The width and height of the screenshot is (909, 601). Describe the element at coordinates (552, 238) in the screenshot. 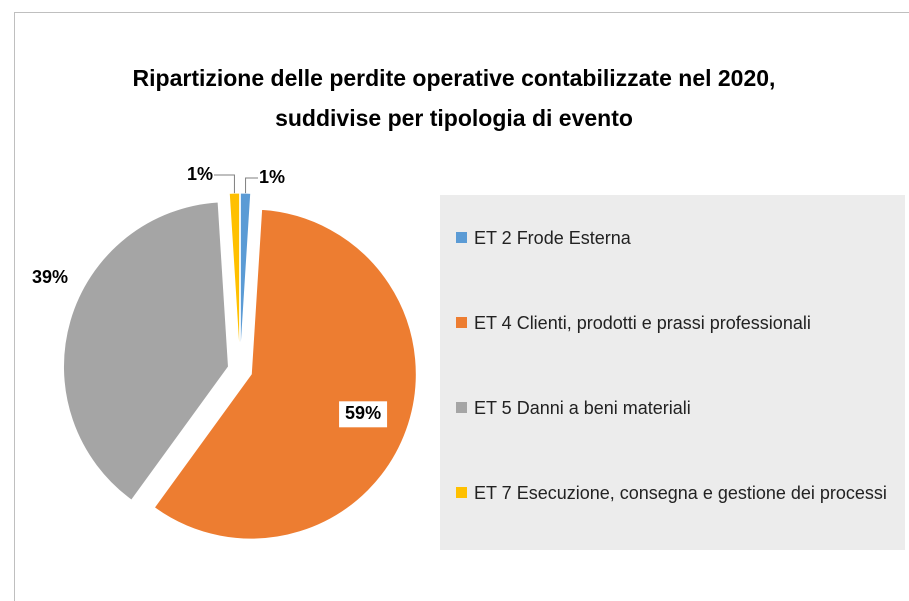

I see `legend-label: ET 2 Frode Esterna` at that location.